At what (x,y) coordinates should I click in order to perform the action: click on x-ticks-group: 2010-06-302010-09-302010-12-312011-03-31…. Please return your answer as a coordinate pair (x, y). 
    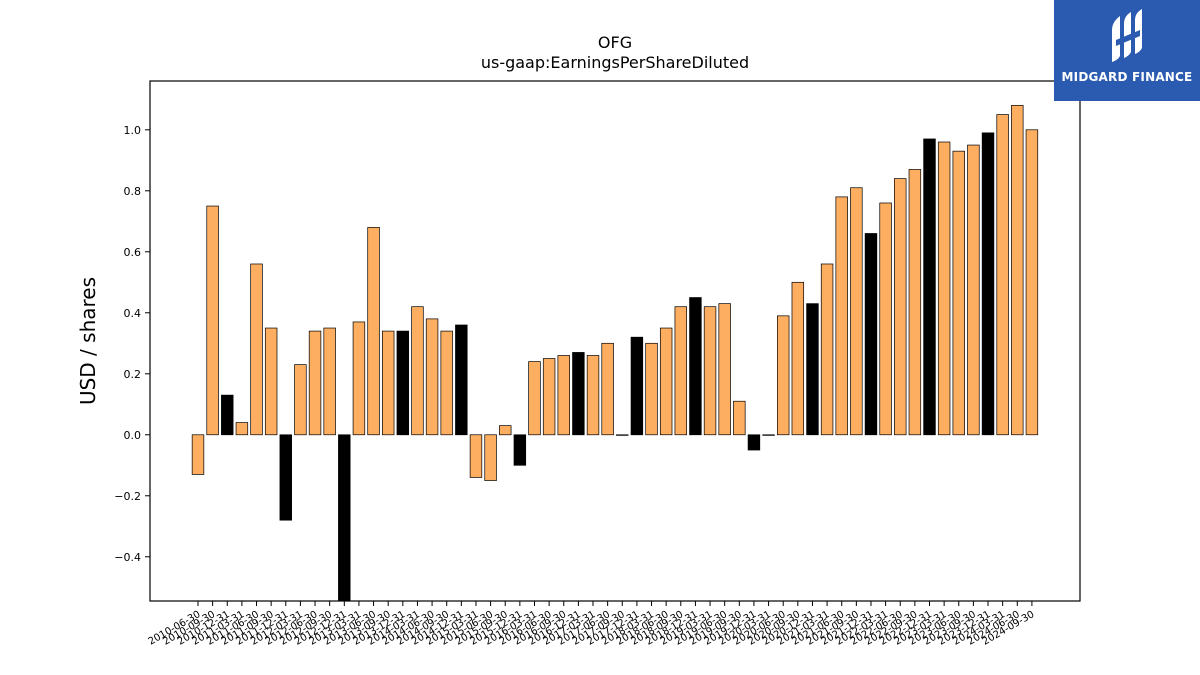
    Looking at the image, I should click on (591, 624).